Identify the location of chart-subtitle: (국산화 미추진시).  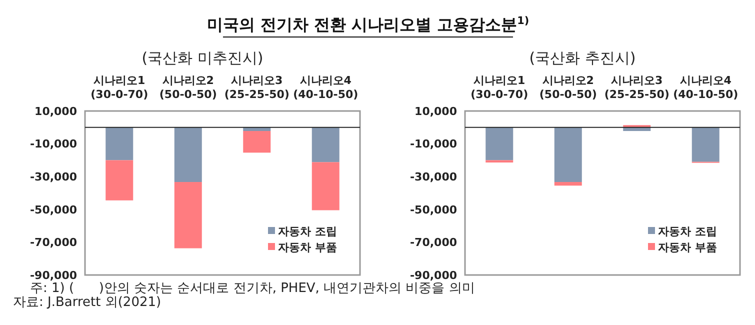
(203, 58).